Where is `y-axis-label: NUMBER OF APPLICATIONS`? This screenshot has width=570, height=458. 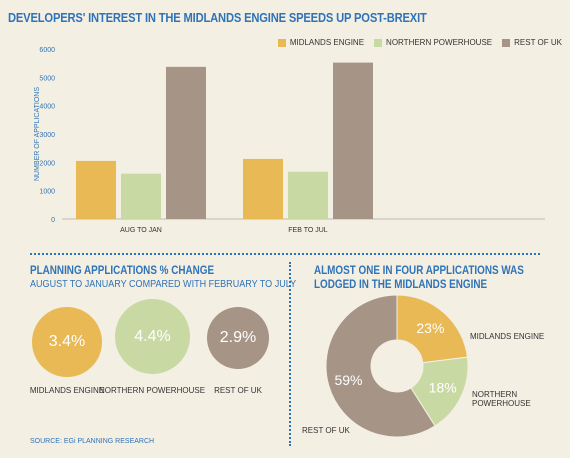 y-axis-label: NUMBER OF APPLICATIONS is located at coordinates (37, 134).